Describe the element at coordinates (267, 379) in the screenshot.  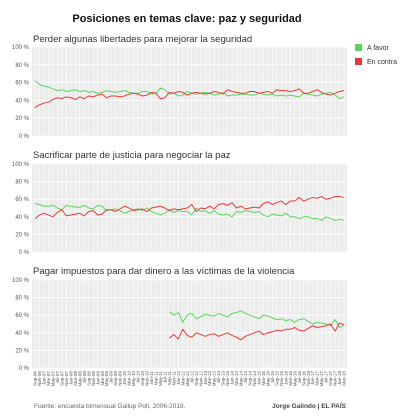
I see `x-tick-label: May-15` at that location.